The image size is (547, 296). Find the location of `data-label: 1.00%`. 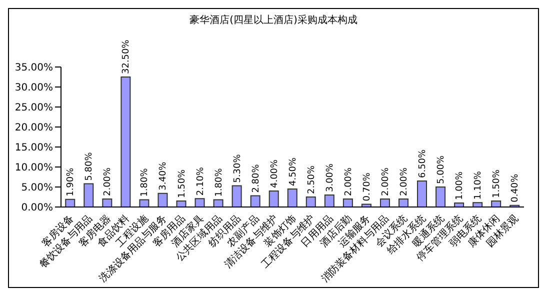

data-label: 1.00% is located at coordinates (460, 185).